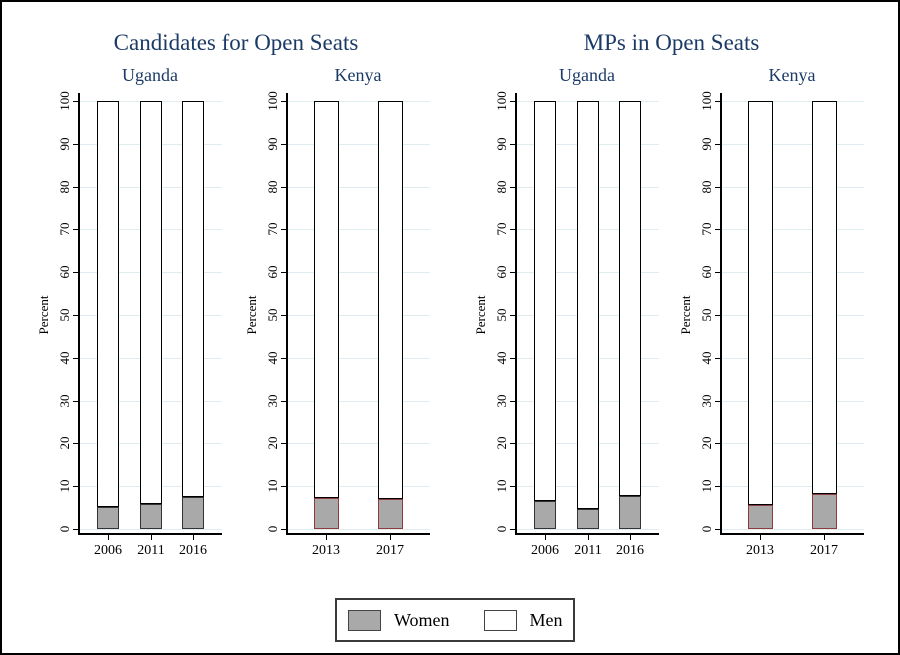  Describe the element at coordinates (193, 537) in the screenshot. I see `x-tick-2016` at that location.